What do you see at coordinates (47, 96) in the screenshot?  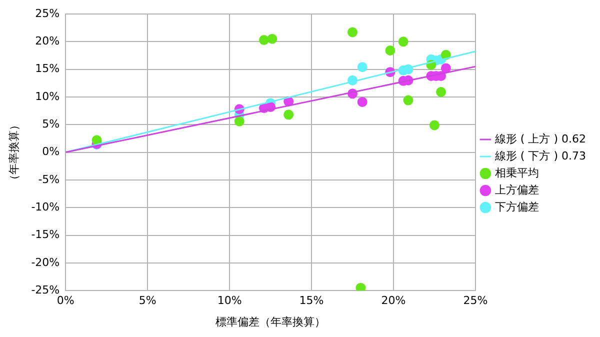 I see `y-tick-label: 10%` at bounding box center [47, 96].